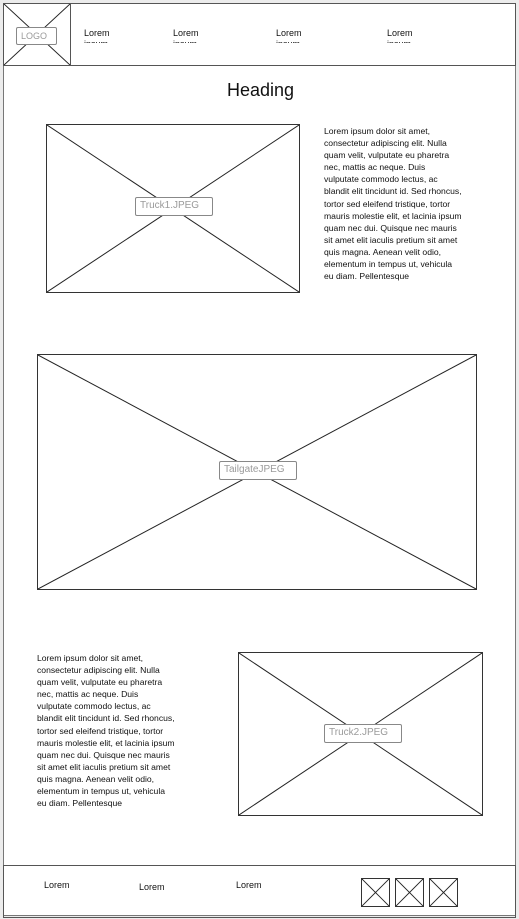 This screenshot has width=519, height=919. I want to click on truck2-image-placeholder: Truck2.JPEG, so click(360, 734).